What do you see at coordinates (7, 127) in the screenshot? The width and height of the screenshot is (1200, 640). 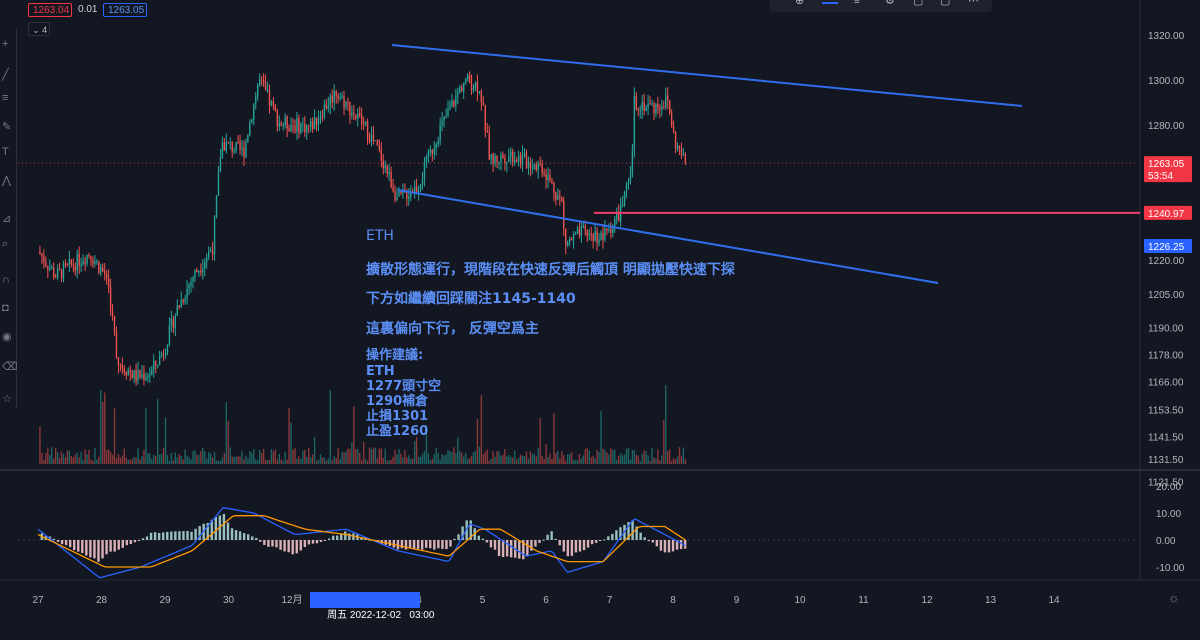 I see `brush-icon: ✎` at bounding box center [7, 127].